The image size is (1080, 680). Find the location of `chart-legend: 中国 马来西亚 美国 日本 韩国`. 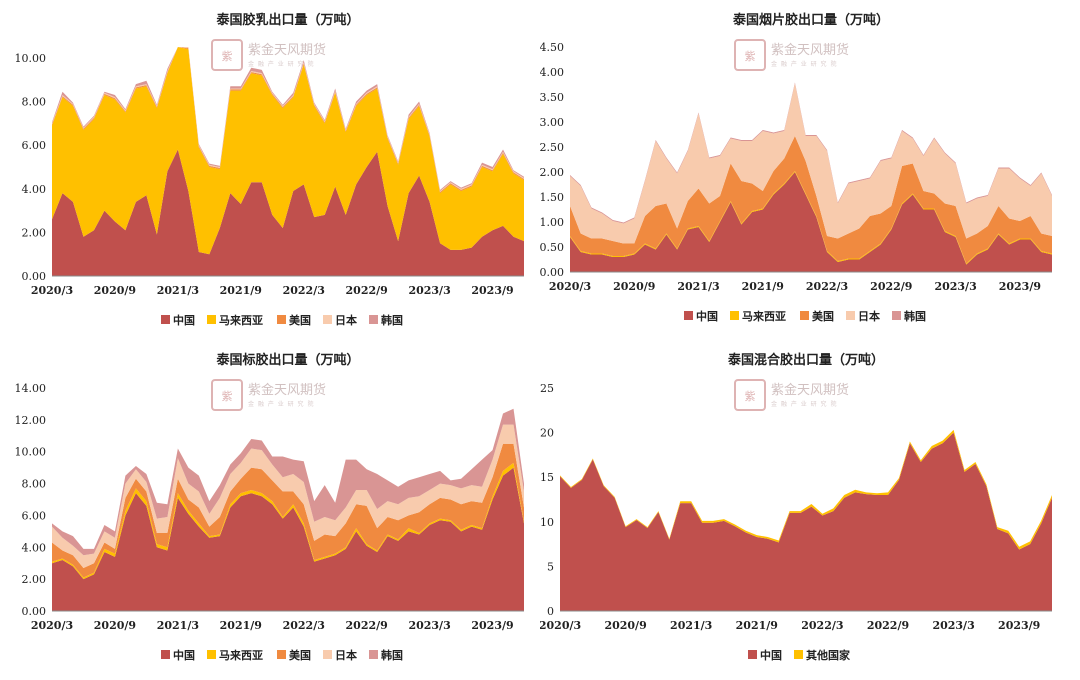

chart-legend: 中国 马来西亚 美国 日本 韩国 is located at coordinates (282, 320).